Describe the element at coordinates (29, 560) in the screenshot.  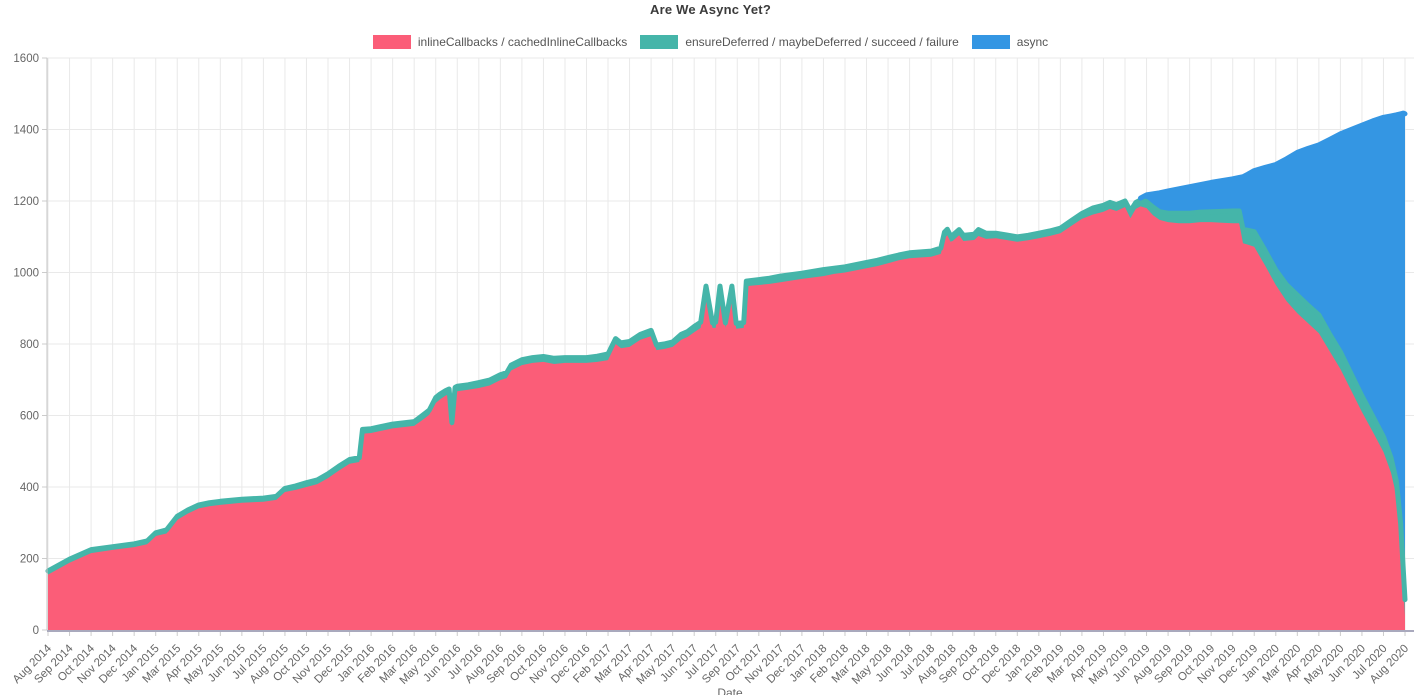
I see `y-tick-label: 200` at that location.